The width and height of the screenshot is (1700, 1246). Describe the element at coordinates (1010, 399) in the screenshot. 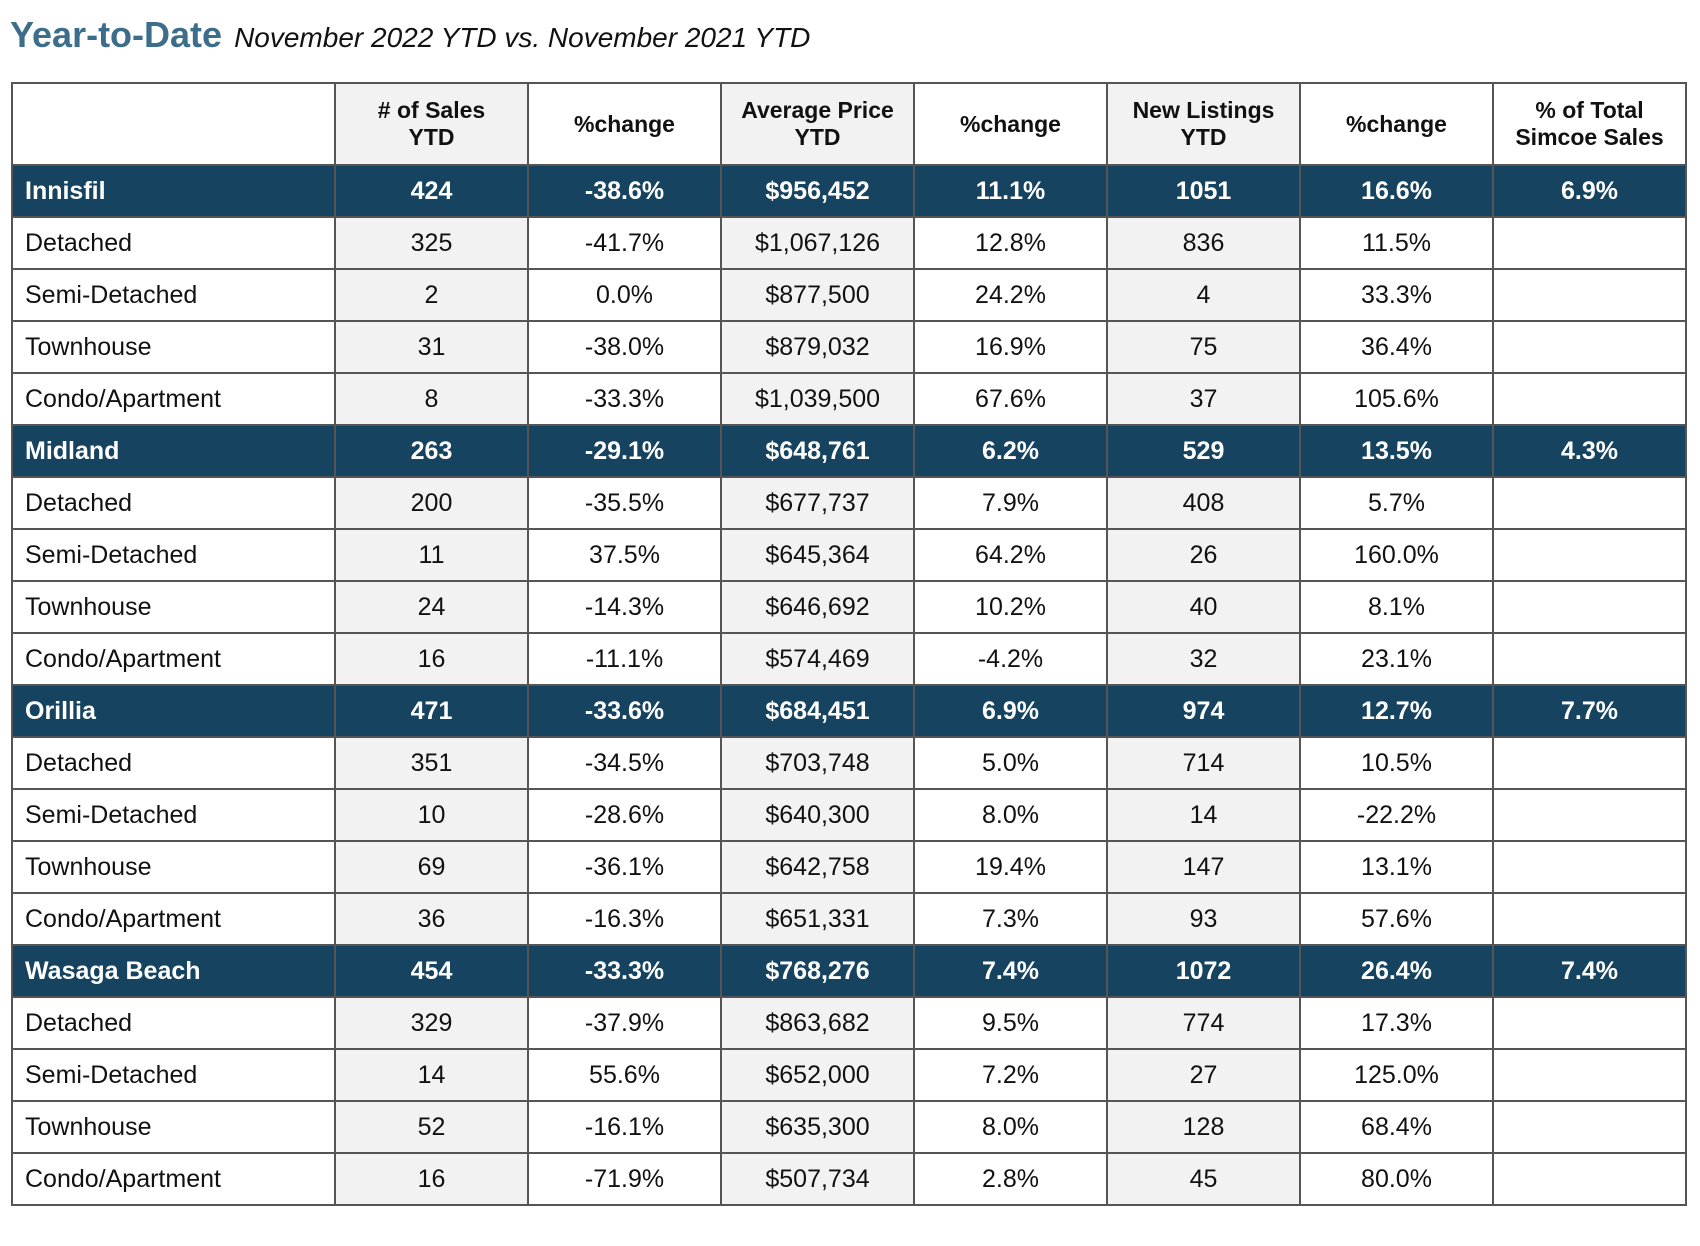

I see `cell-price-change: 67.6%` at that location.